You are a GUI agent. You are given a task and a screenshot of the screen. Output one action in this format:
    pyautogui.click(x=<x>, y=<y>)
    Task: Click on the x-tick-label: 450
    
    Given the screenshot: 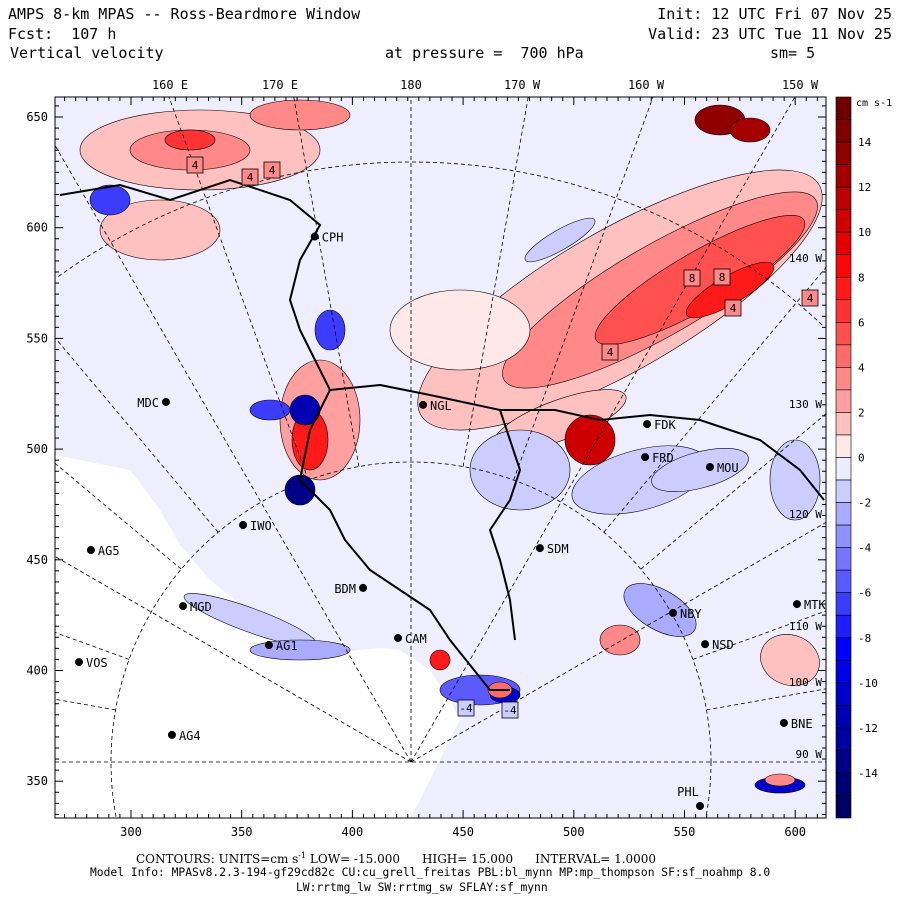 What is the action you would take?
    pyautogui.click(x=463, y=832)
    